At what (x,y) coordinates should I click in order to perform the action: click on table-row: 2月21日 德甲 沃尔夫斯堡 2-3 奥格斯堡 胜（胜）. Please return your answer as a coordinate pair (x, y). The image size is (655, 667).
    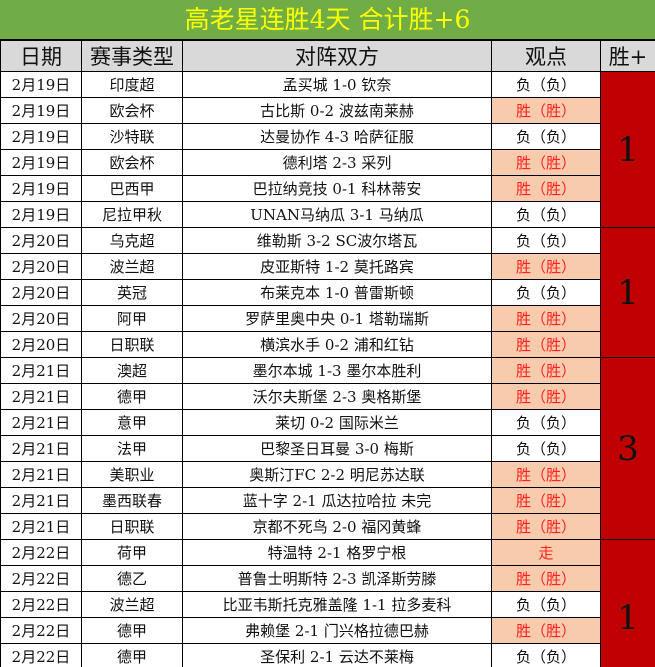
    Looking at the image, I should click on (327, 396).